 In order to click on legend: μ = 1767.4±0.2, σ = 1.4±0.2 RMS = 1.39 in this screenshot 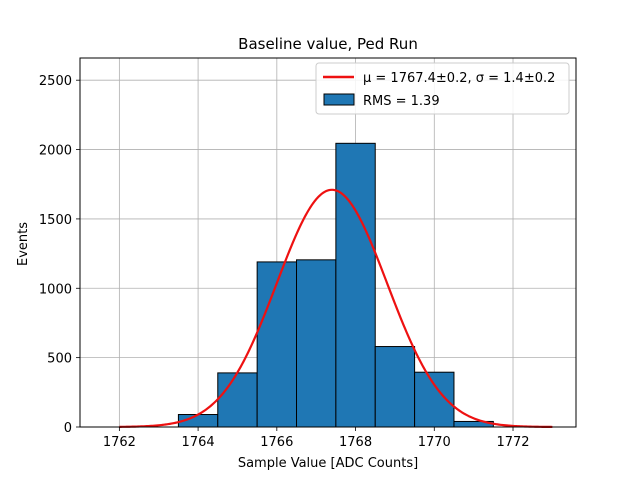, I will do `click(442, 88)`.